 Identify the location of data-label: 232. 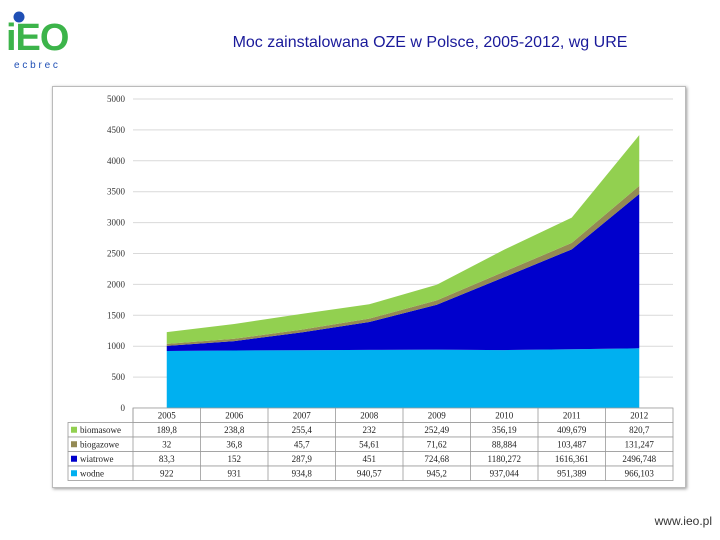
(370, 430).